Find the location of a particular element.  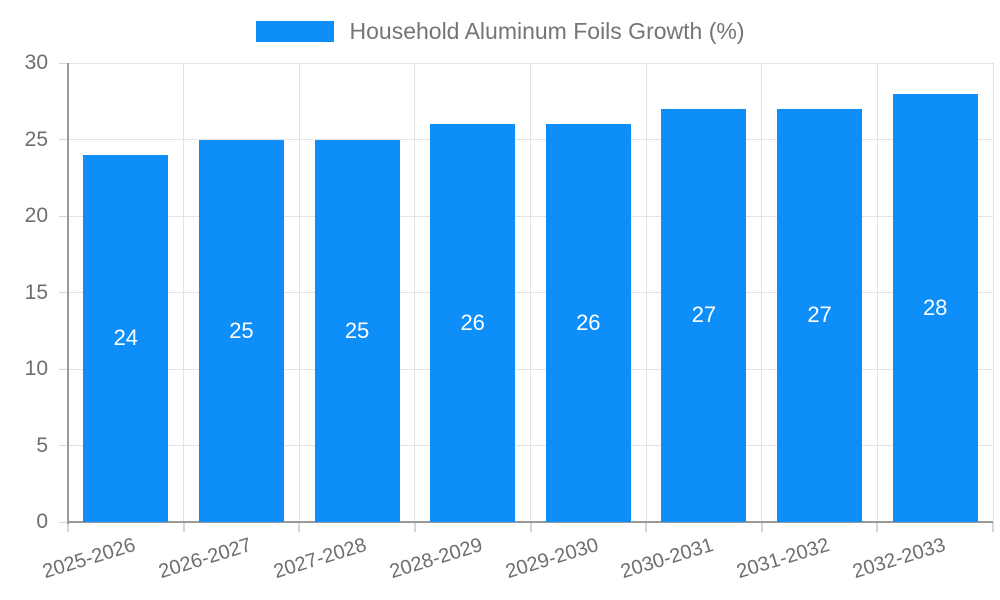

bar-2025-2026: 24 is located at coordinates (126, 338).